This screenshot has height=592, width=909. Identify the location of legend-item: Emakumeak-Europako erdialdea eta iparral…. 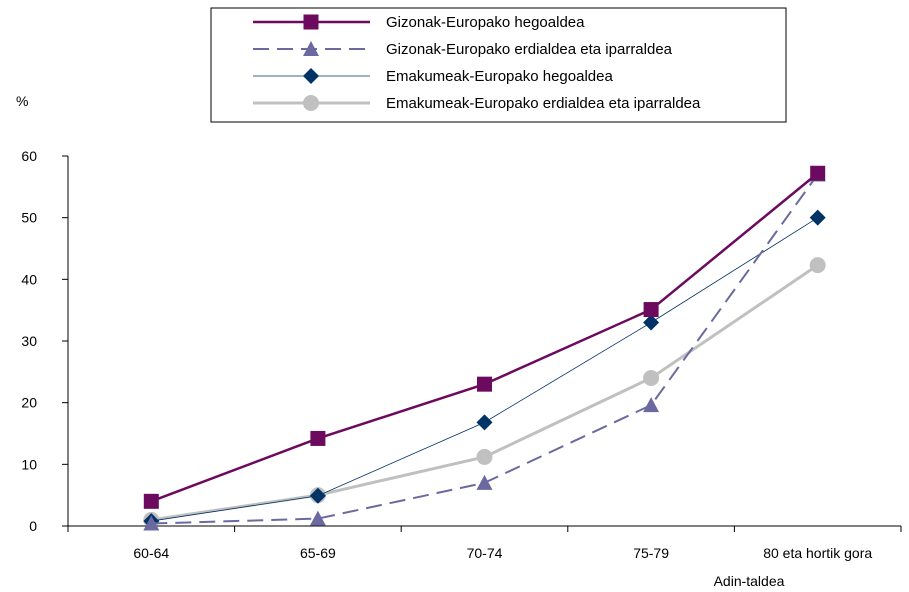
(477, 103).